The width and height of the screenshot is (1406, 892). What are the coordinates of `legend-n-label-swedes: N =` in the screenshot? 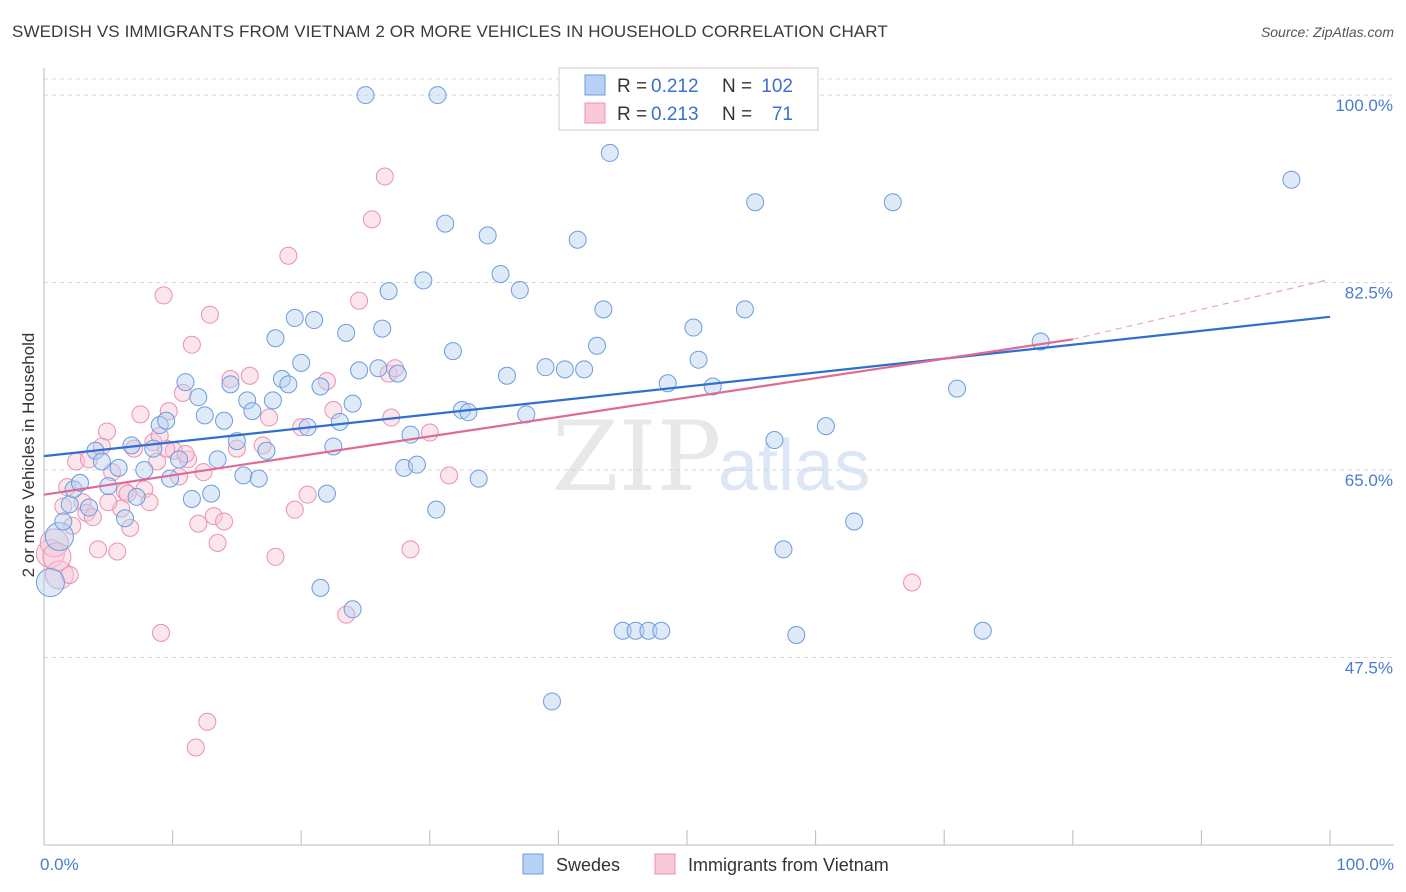 It's located at (737, 86).